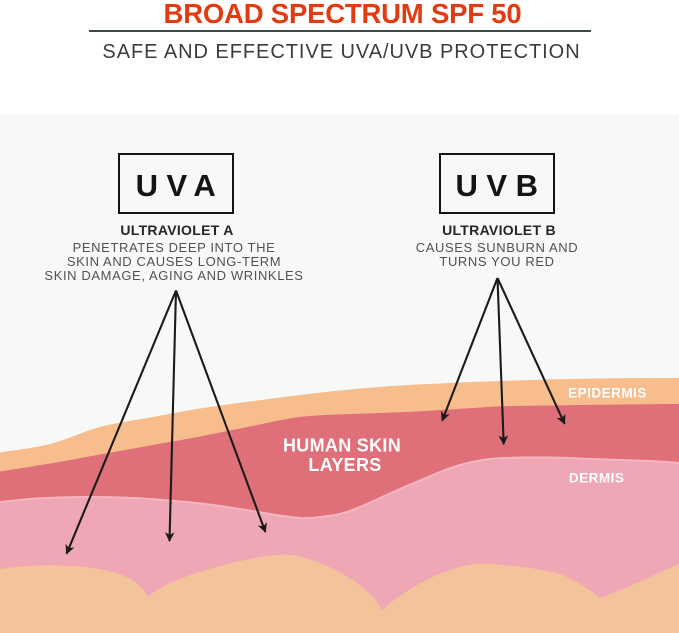 Image resolution: width=679 pixels, height=633 pixels. Describe the element at coordinates (597, 477) in the screenshot. I see `svg-text: DERMIS` at that location.